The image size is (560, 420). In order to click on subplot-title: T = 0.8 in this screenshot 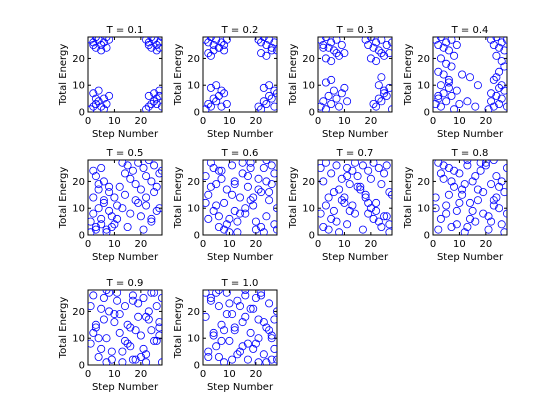, I will do `click(470, 153)`.